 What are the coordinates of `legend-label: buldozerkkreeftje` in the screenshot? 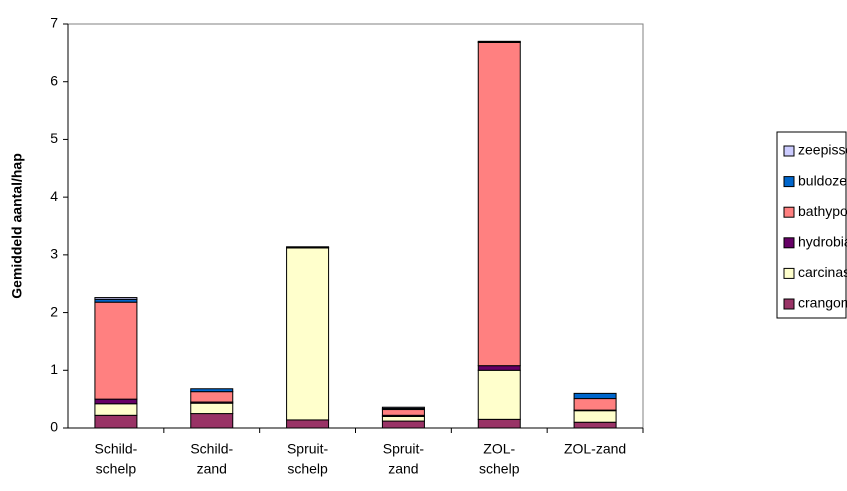 It's located at (822, 180).